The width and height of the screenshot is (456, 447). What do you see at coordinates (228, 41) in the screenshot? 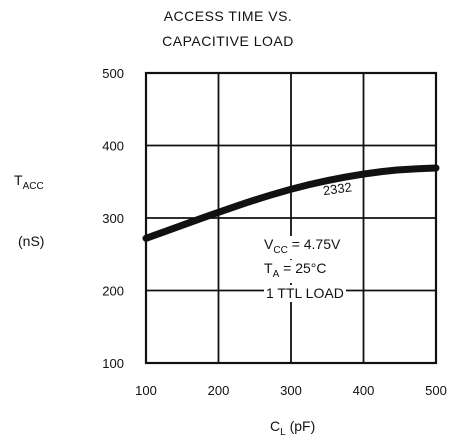
I see `chart-title-line-2: CAPACITIVE LOAD` at bounding box center [228, 41].